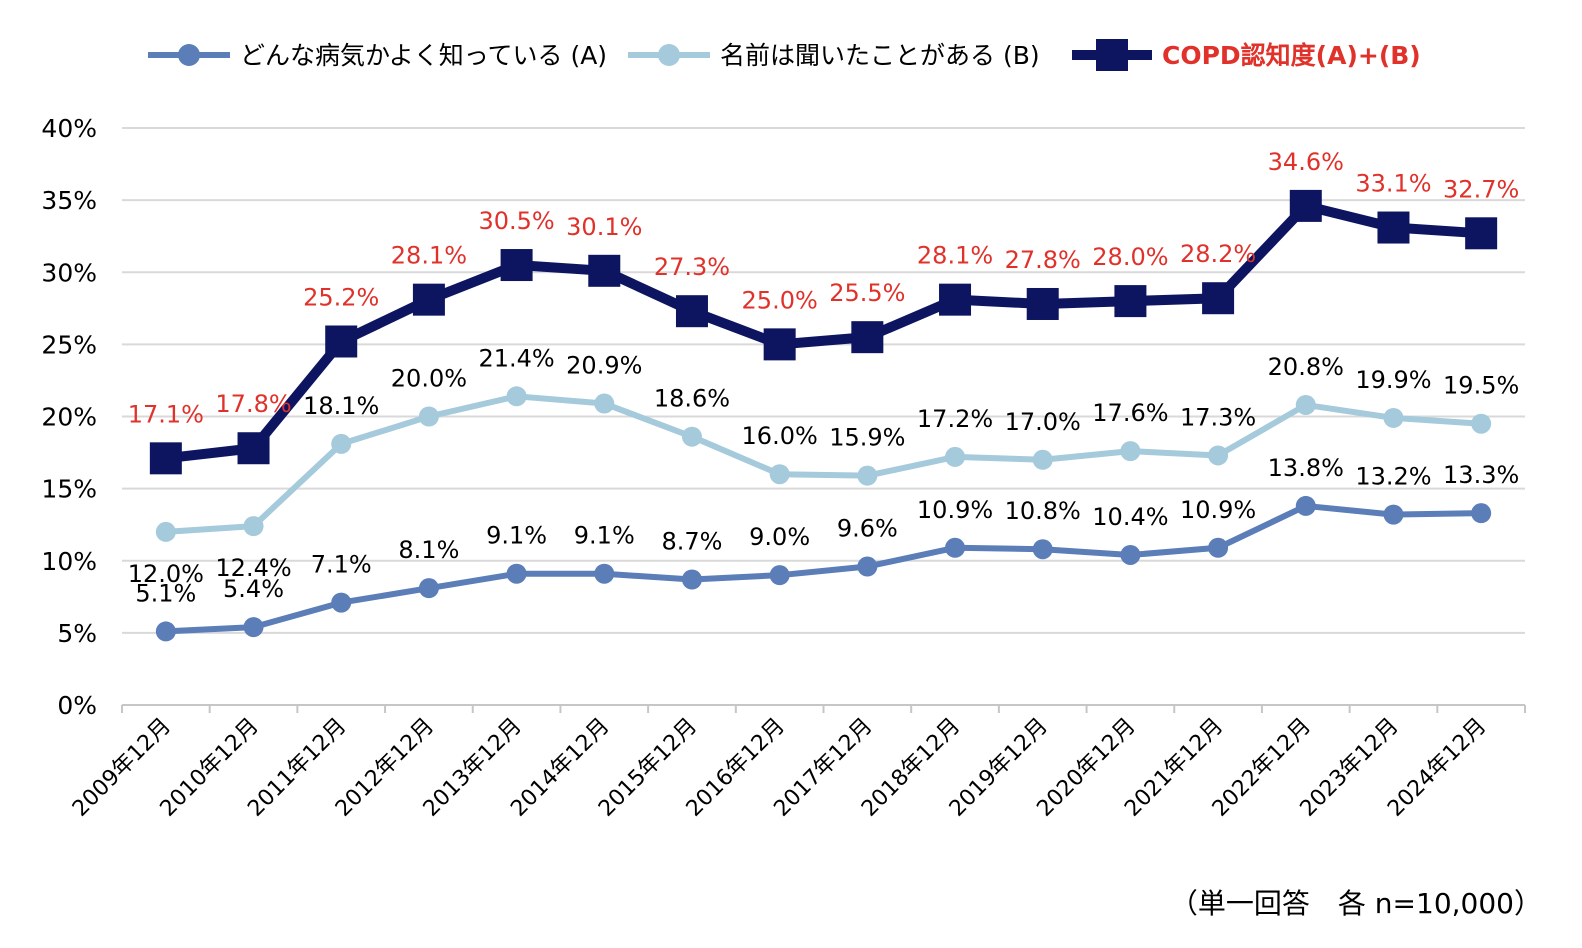 The height and width of the screenshot is (948, 1582). I want to click on y-tick-label: 0%, so click(77, 705).